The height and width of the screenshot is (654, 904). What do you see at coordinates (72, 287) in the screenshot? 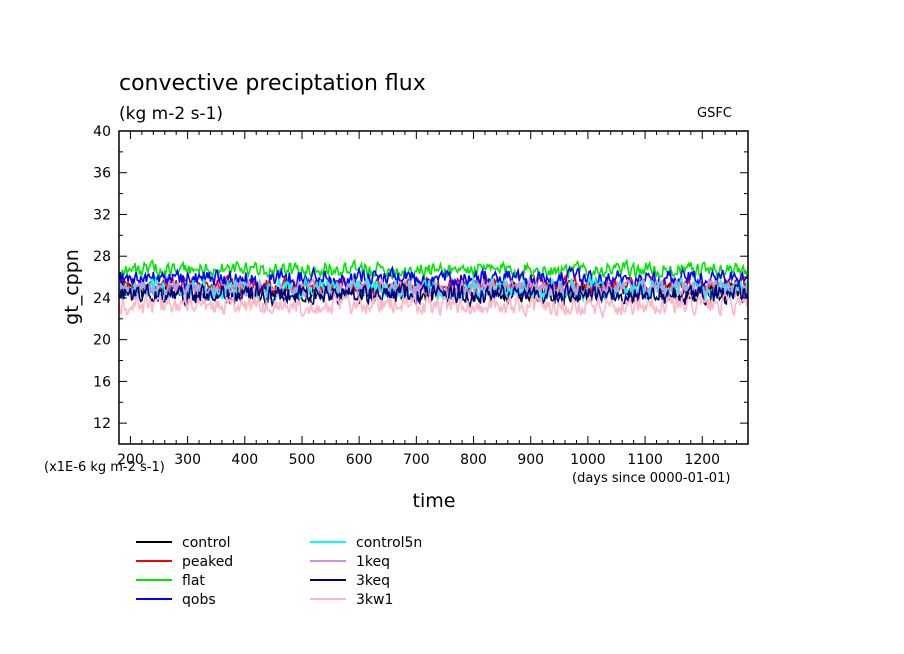
I see `y-axis-label: gt_cppn` at bounding box center [72, 287].